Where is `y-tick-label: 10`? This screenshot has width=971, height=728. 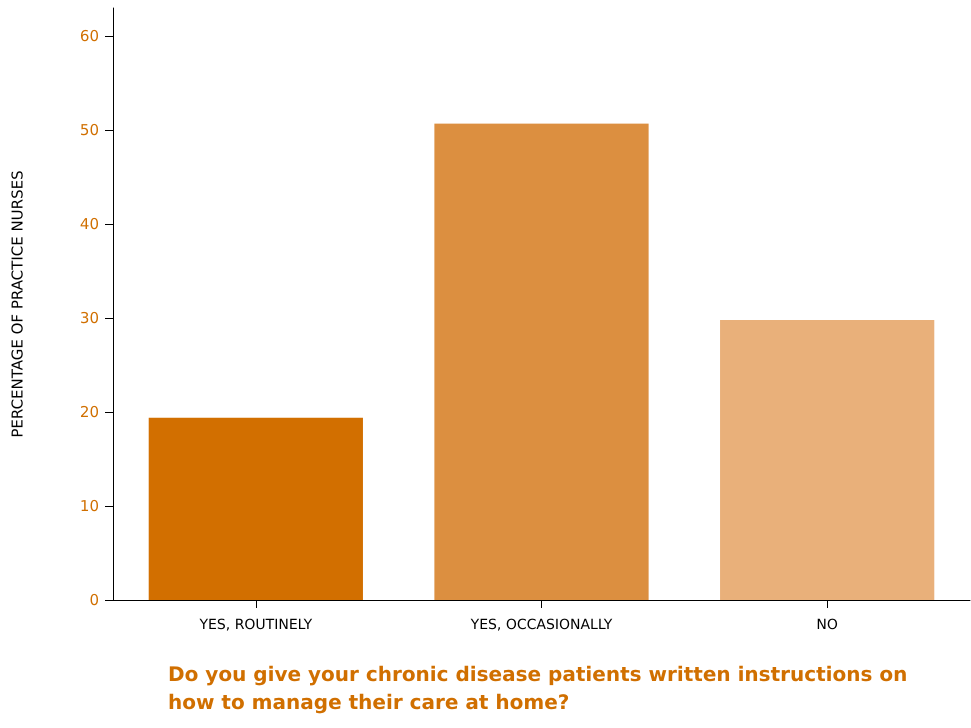
y-tick-label: 10 is located at coordinates (89, 506).